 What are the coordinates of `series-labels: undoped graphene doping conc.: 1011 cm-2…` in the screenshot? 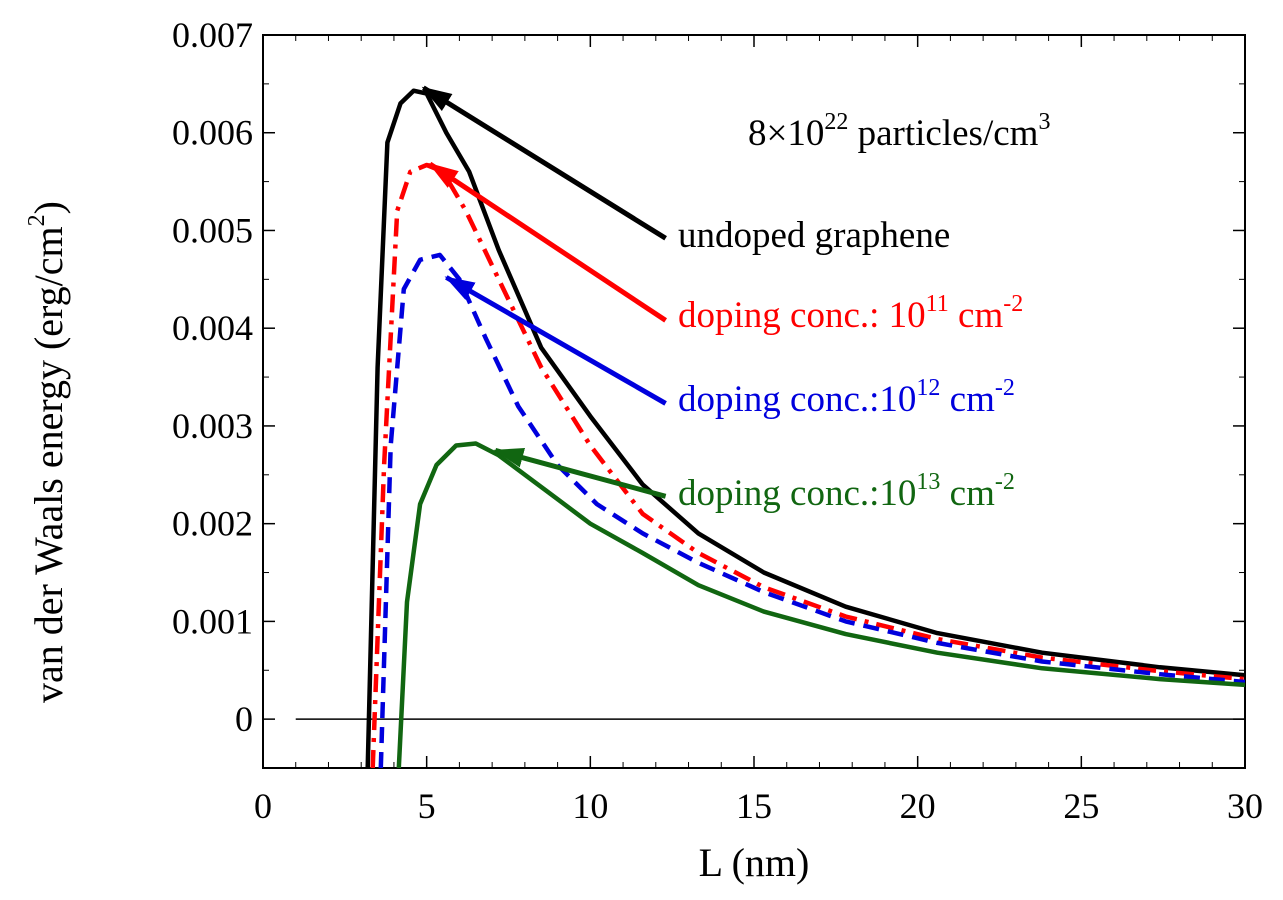 It's located at (850, 364).